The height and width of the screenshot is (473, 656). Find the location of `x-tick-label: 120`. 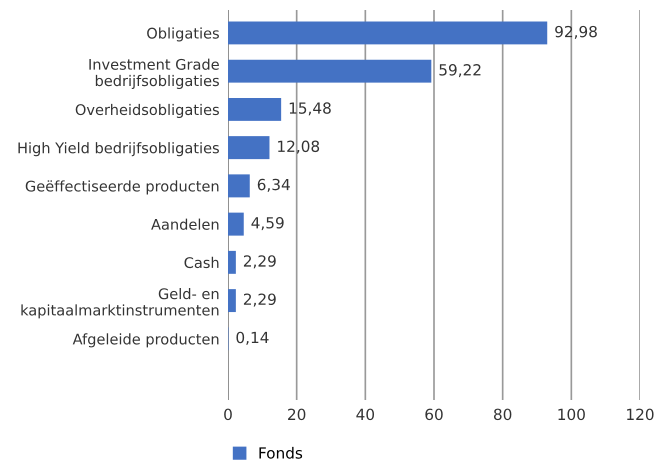

x-tick-label: 120 is located at coordinates (640, 414).